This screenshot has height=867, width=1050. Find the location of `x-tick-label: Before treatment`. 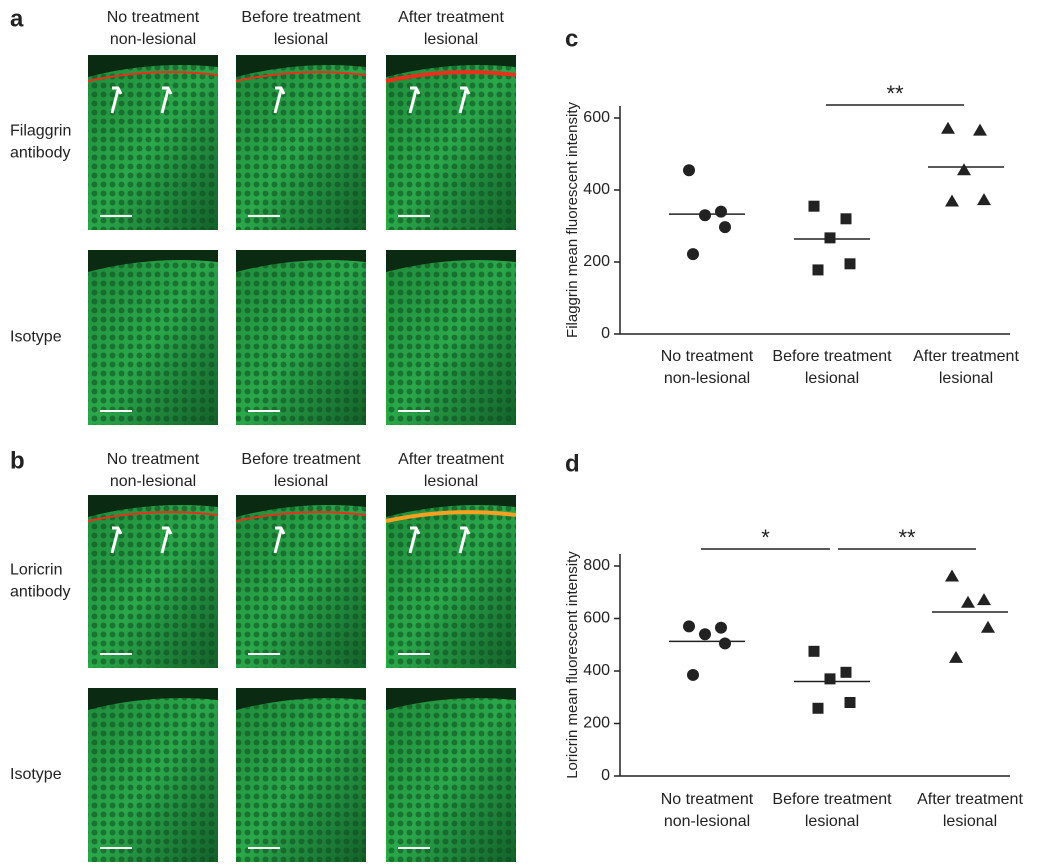

x-tick-label: Before treatment is located at coordinates (832, 356).